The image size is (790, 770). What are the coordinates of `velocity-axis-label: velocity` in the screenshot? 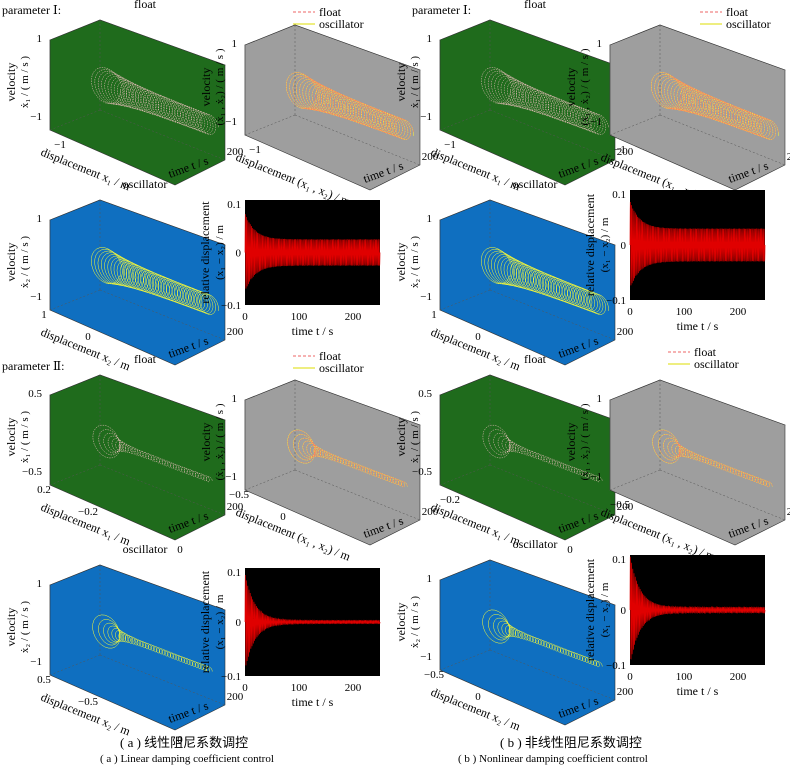 It's located at (571, 442).